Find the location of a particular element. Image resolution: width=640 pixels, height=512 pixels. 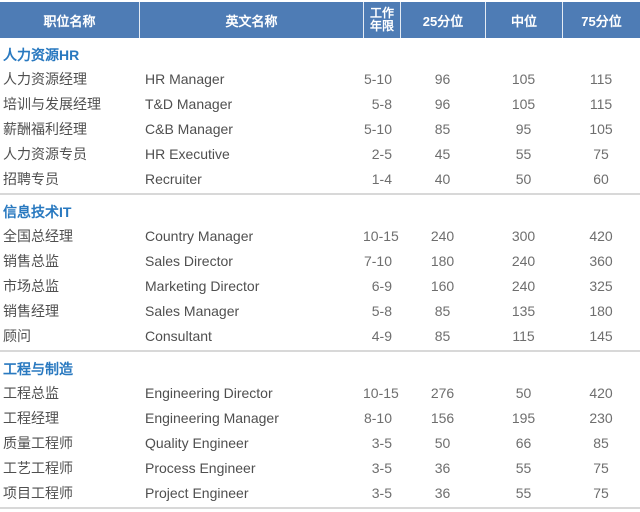

english-name-cell: Country Manager is located at coordinates (199, 236).